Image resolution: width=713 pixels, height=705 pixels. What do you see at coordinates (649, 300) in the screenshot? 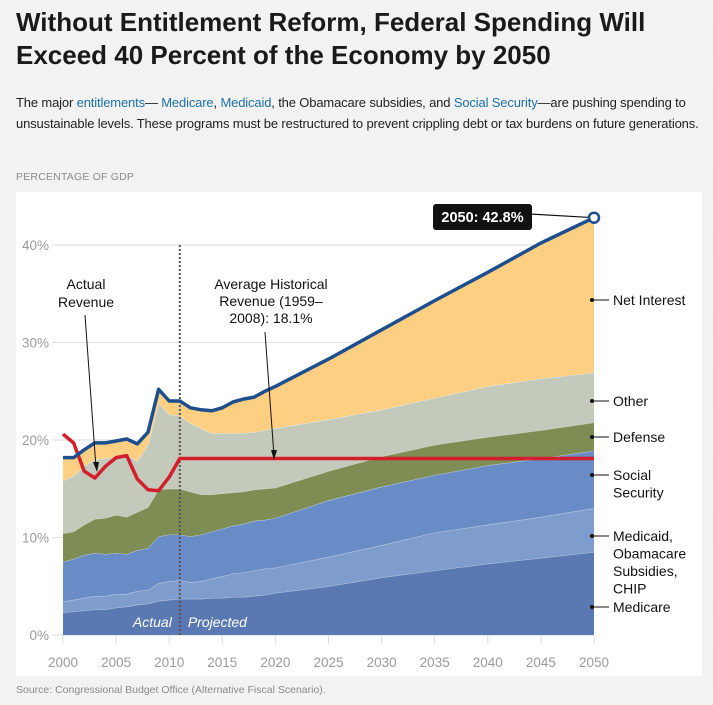
I see `series-label: Net Interest` at bounding box center [649, 300].